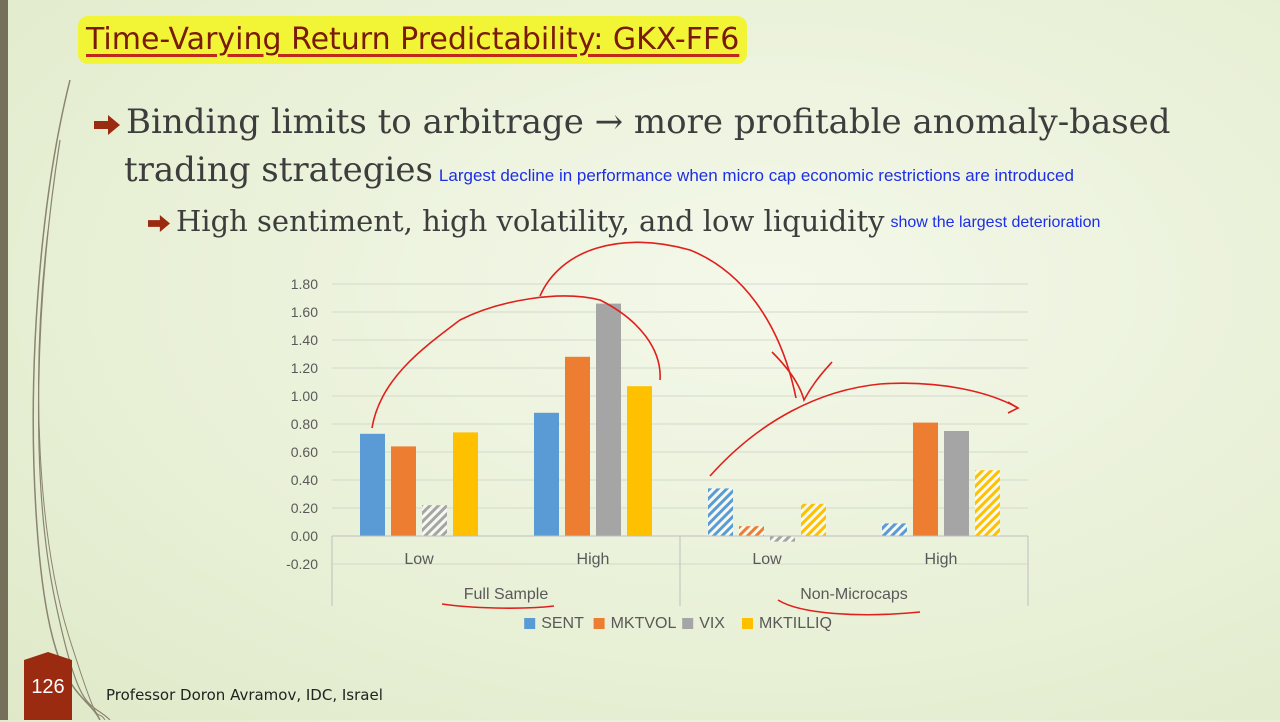 Image resolution: width=1280 pixels, height=722 pixels. Describe the element at coordinates (4, 360) in the screenshot. I see `left-accent-bar` at that location.